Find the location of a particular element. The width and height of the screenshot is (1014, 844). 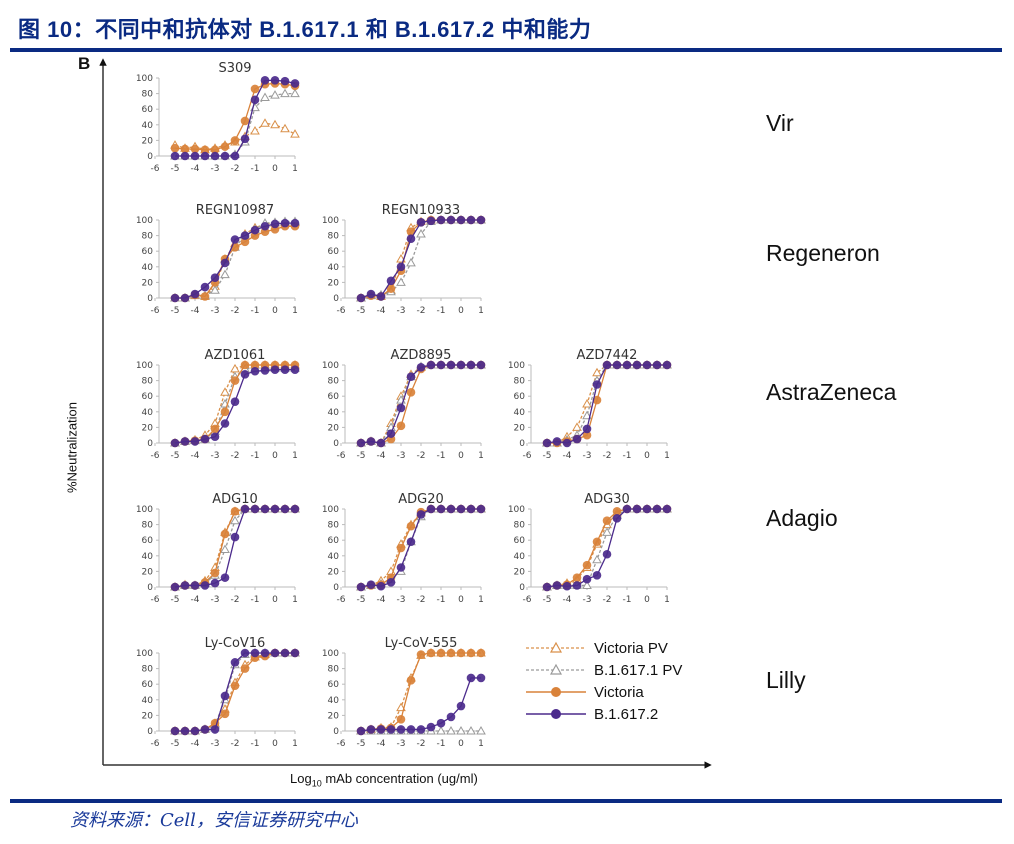

legend-item-victoria-pv: Victoria PV is located at coordinates (604, 648).